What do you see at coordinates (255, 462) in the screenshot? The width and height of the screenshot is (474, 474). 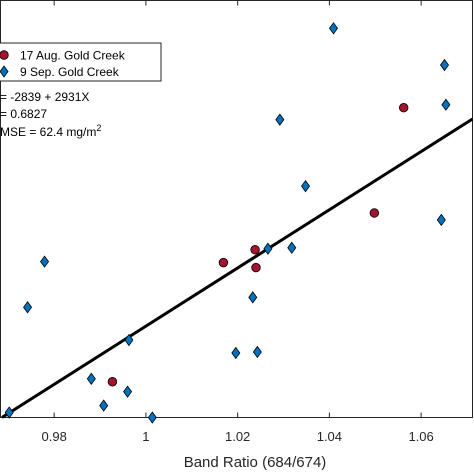 I see `x-axis-label: Band Ratio (684/674)` at bounding box center [255, 462].